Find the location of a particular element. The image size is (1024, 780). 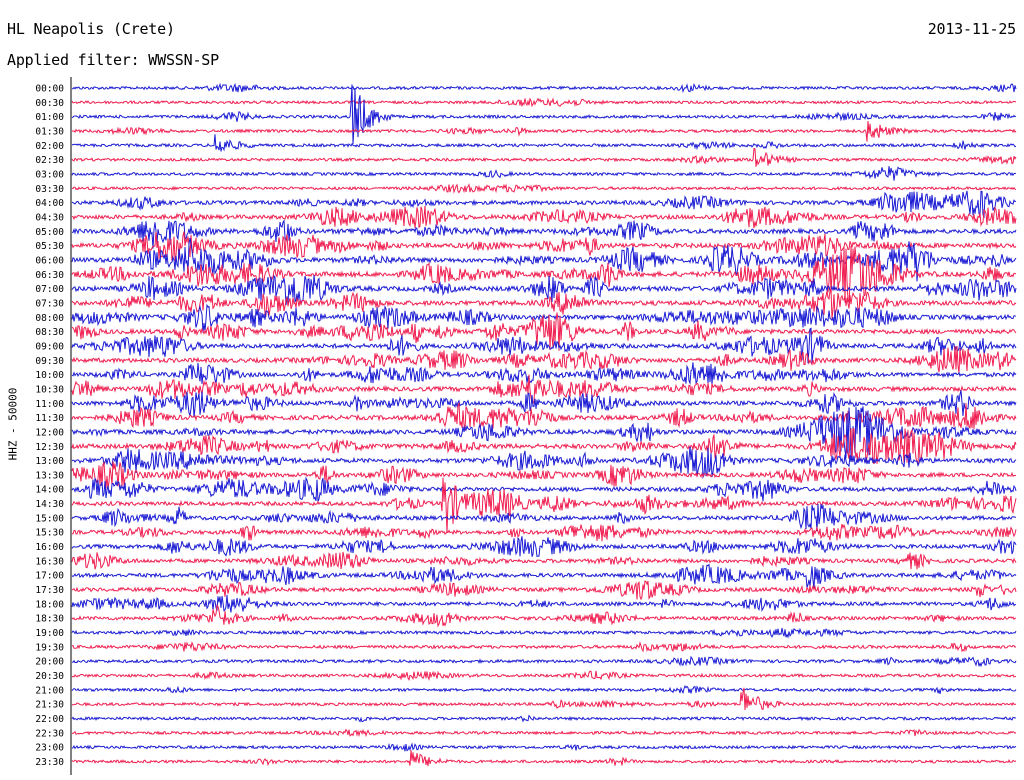

time-label: 09:30 is located at coordinates (49, 361).